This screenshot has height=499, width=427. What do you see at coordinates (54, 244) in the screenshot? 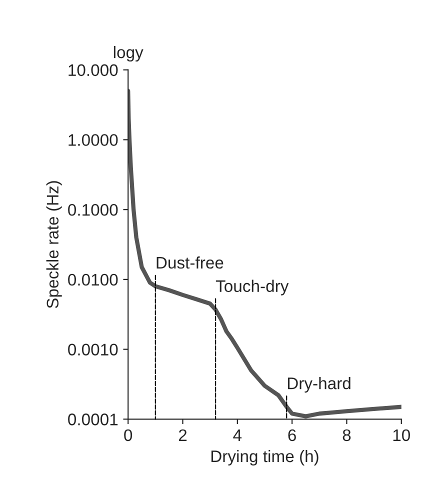
I see `y-axis-title: Speckle rate (Hz)` at bounding box center [54, 244].